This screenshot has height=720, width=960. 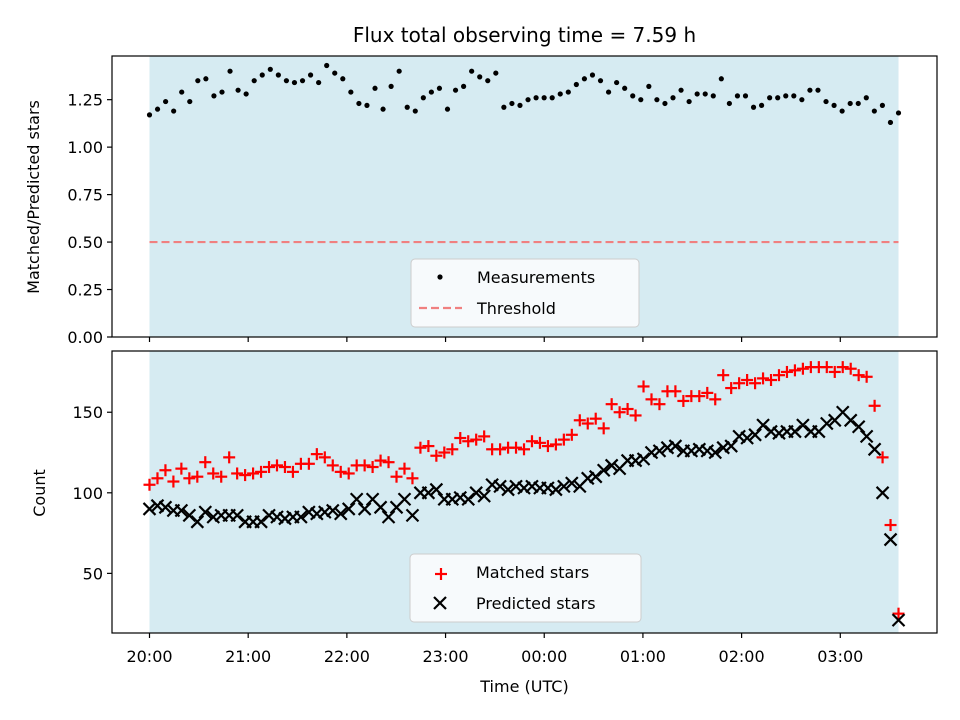 What do you see at coordinates (524, 94) in the screenshot?
I see `measurements-series` at bounding box center [524, 94].